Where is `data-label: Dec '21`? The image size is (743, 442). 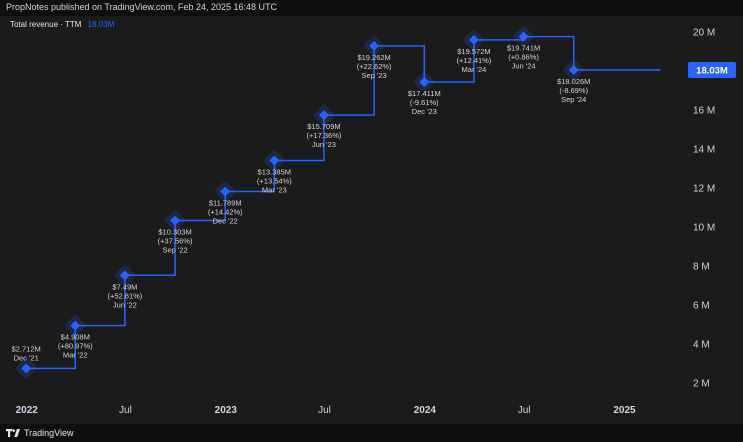
data-label: Dec '21 is located at coordinates (26, 357).